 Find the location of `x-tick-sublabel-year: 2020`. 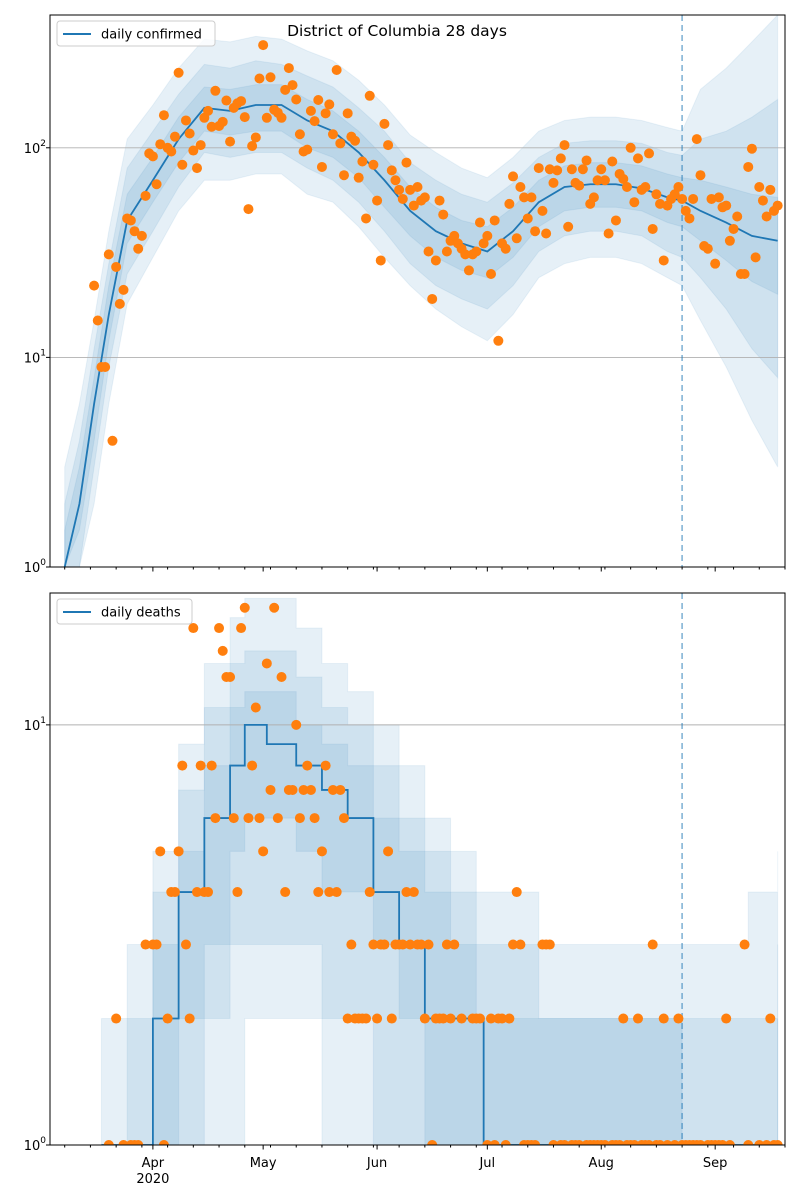

x-tick-sublabel-year: 2020 is located at coordinates (152, 1179).